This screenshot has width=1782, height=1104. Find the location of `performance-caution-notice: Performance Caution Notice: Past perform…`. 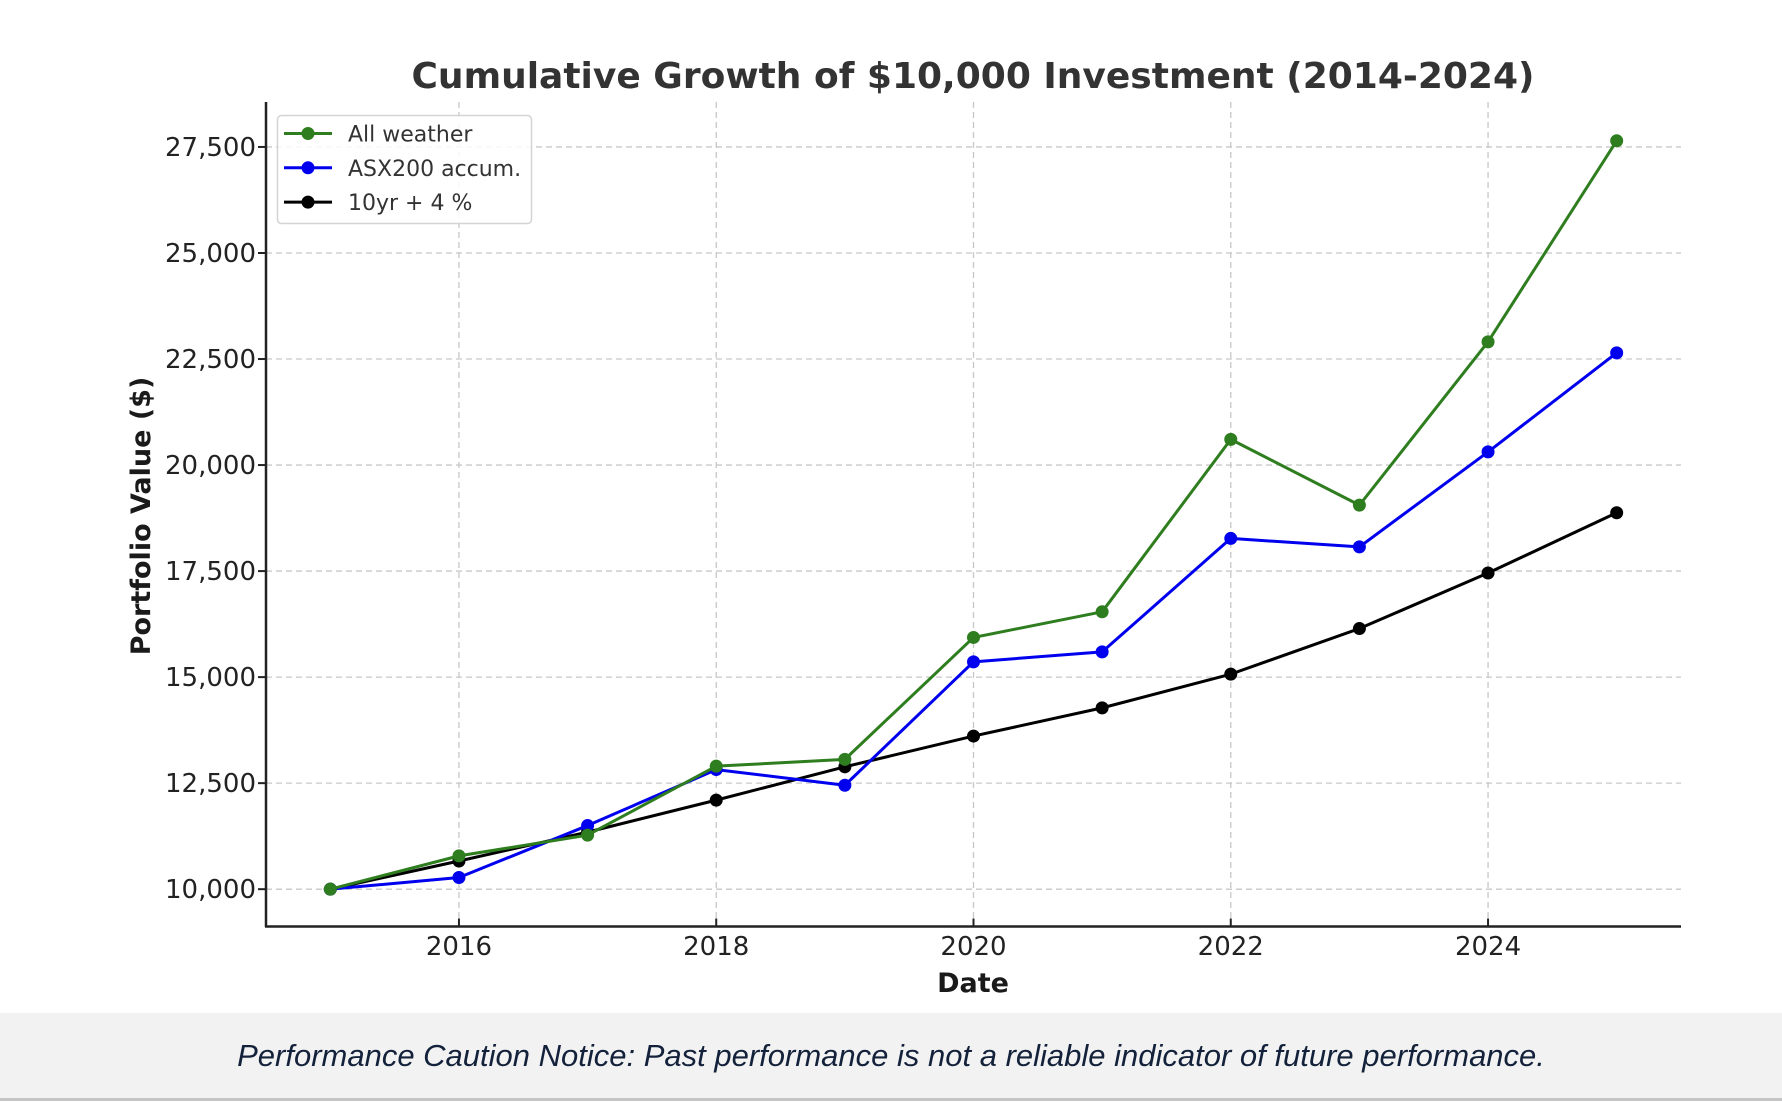

performance-caution-notice: Performance Caution Notice: Past perform… is located at coordinates (891, 1055).